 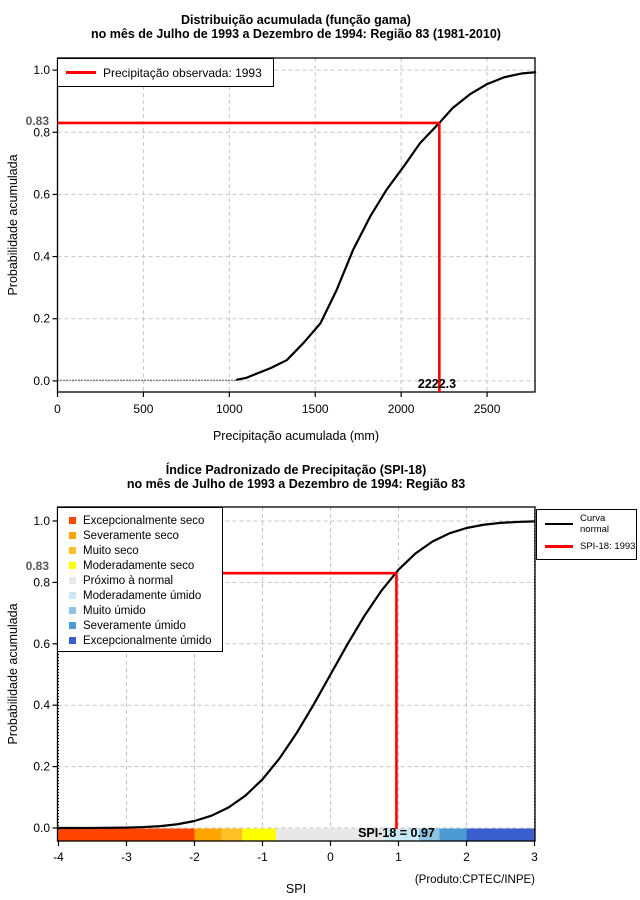 I want to click on chart2-curve-legend: Curva normal SPI-18: 1993, so click(x=586, y=534).